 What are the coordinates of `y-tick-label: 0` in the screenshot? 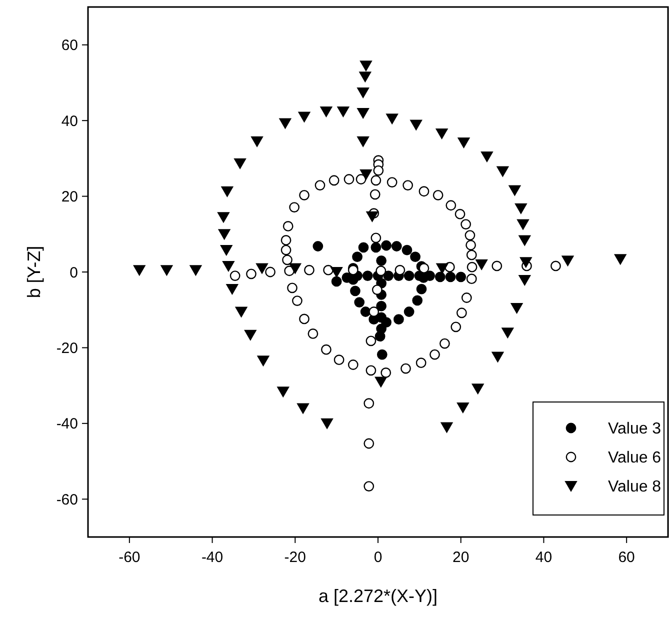 It's located at (74, 273).